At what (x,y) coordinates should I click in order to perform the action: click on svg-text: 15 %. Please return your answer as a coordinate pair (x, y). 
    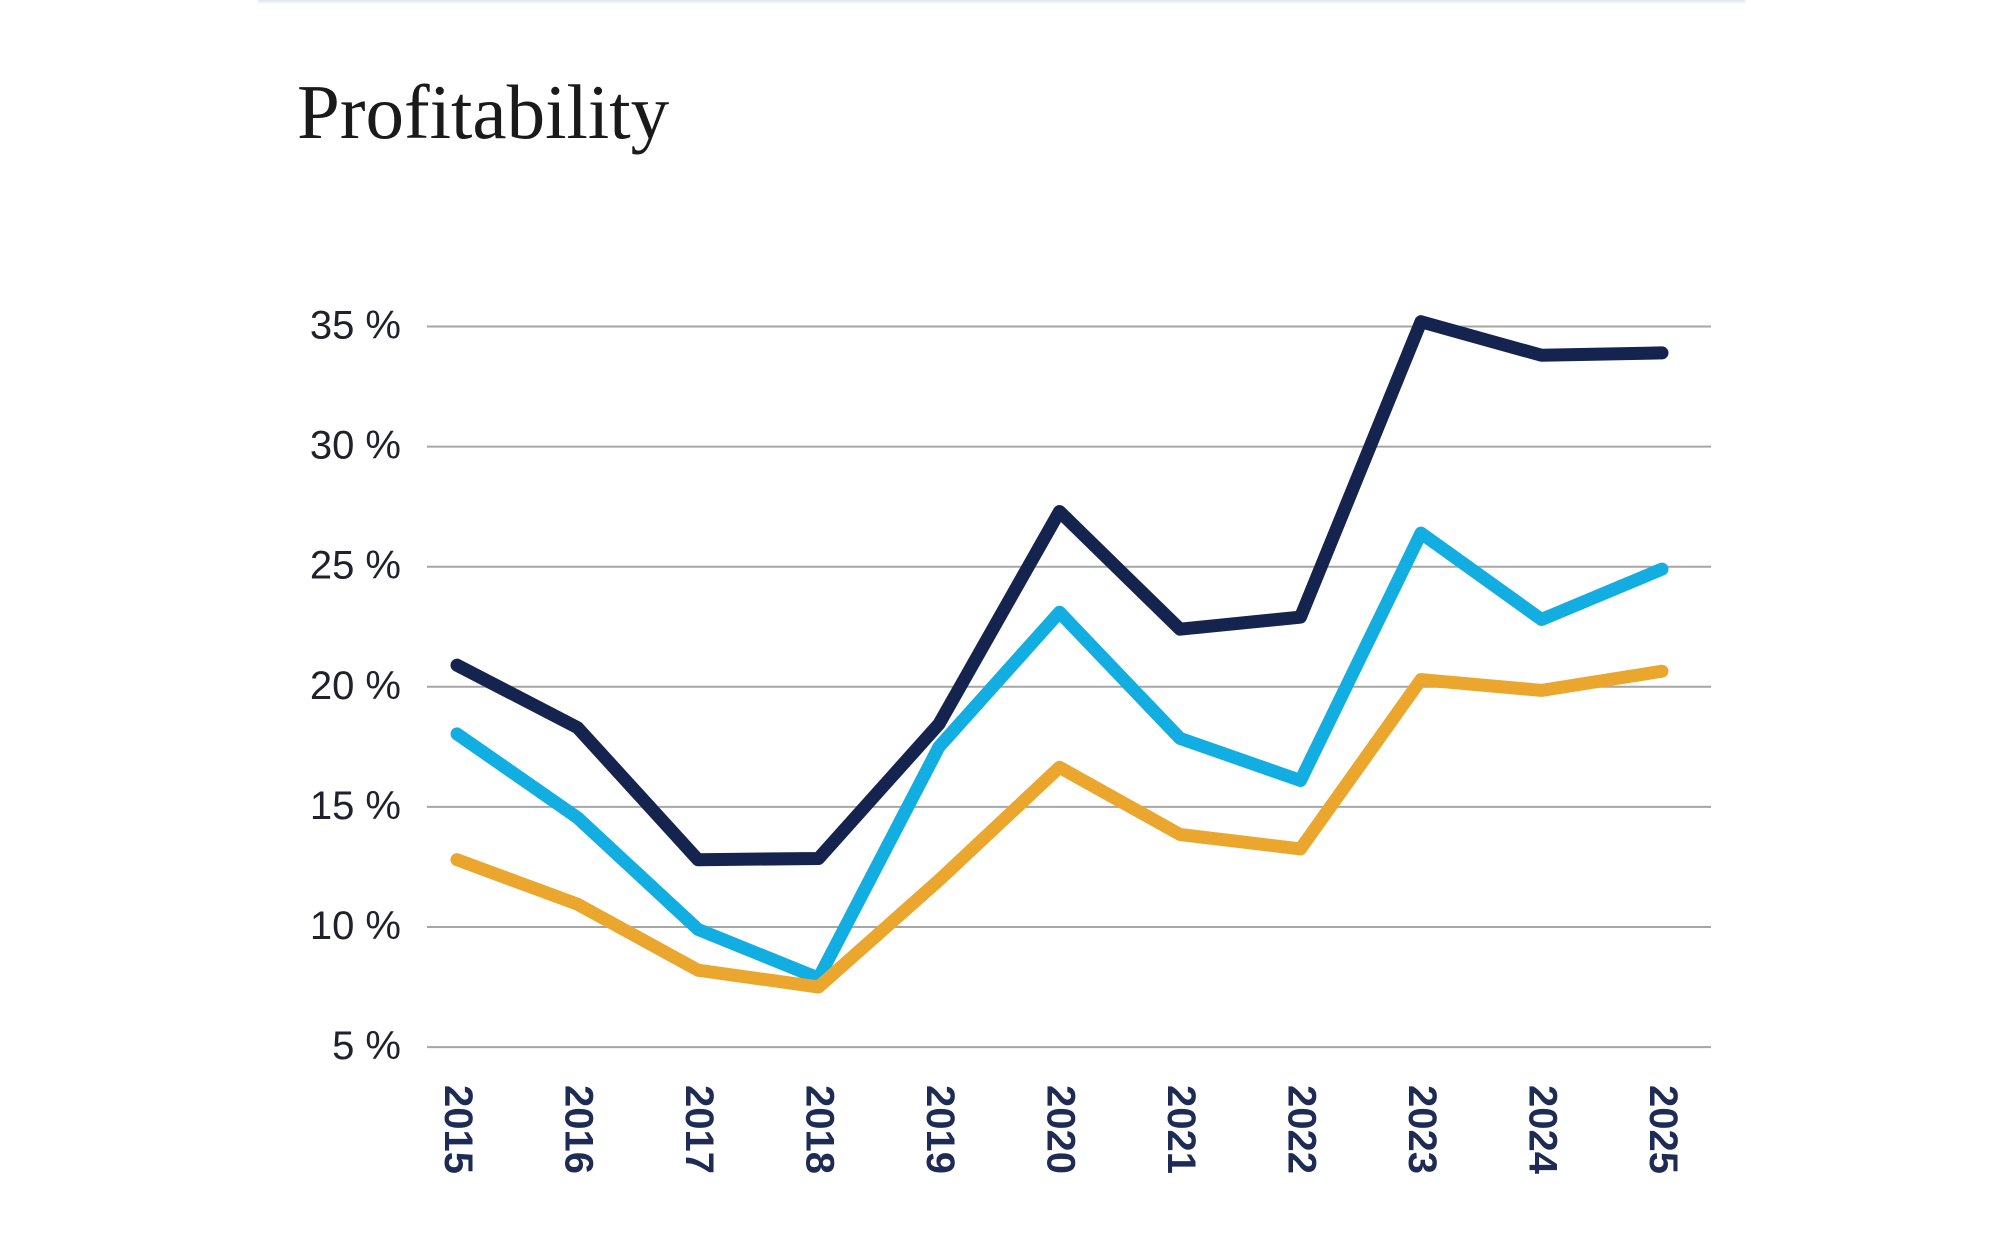
    Looking at the image, I should click on (355, 806).